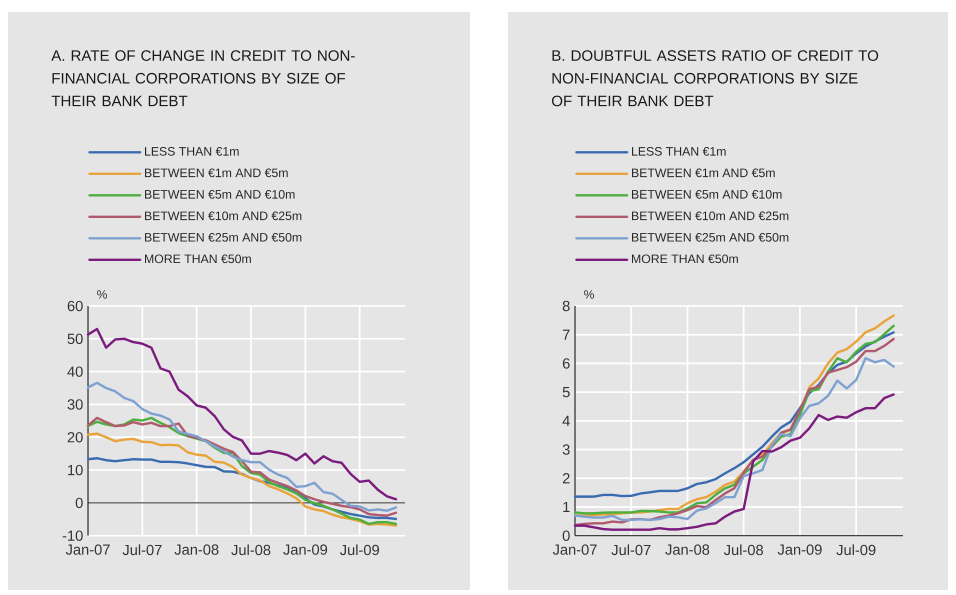 This screenshot has height=595, width=956. I want to click on y-tick-label: 4, so click(566, 421).